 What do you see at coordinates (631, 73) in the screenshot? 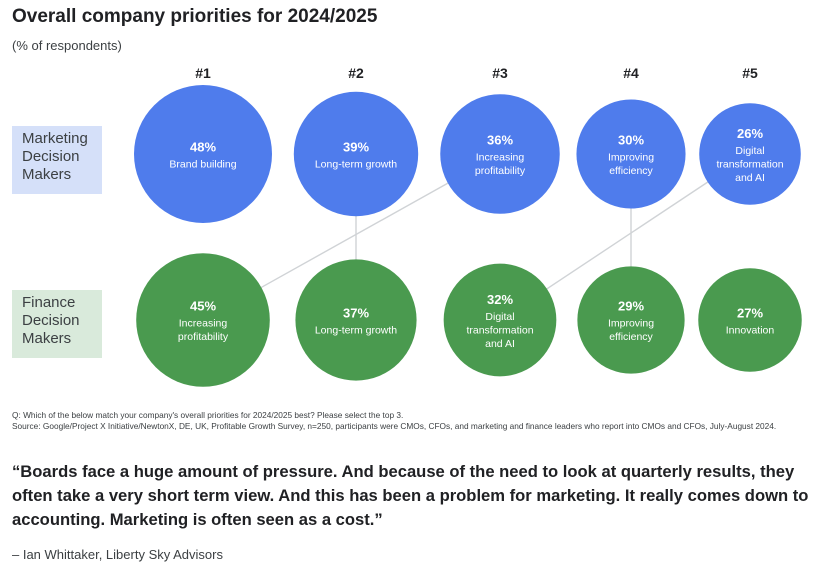
I see `rank-label-4: #4` at bounding box center [631, 73].